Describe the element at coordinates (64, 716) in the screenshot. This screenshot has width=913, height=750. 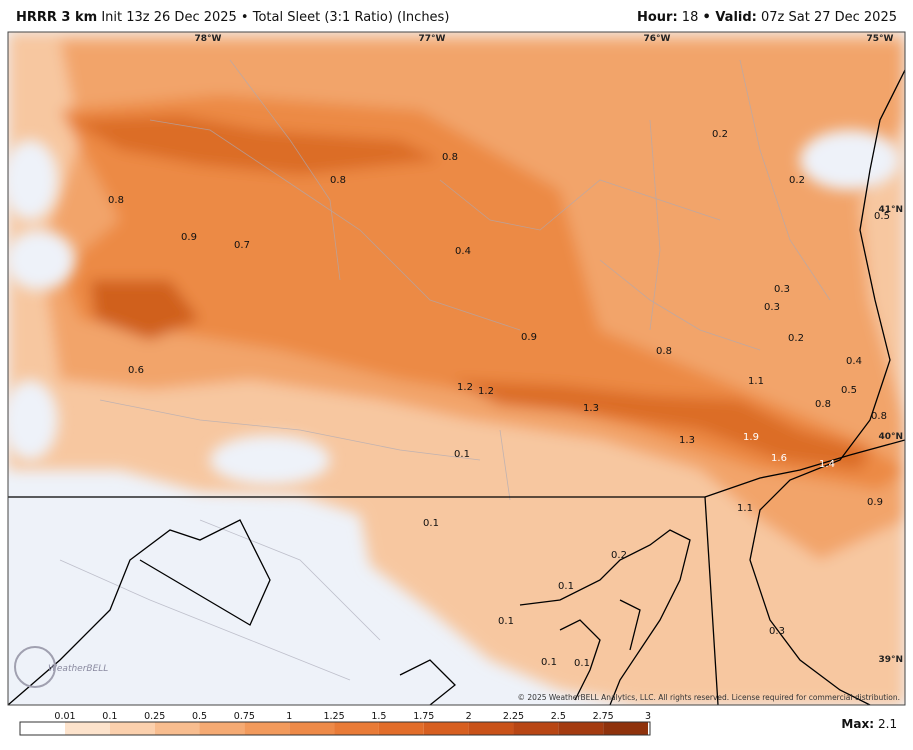
I see `legend-tick-label: 0.01` at that location.